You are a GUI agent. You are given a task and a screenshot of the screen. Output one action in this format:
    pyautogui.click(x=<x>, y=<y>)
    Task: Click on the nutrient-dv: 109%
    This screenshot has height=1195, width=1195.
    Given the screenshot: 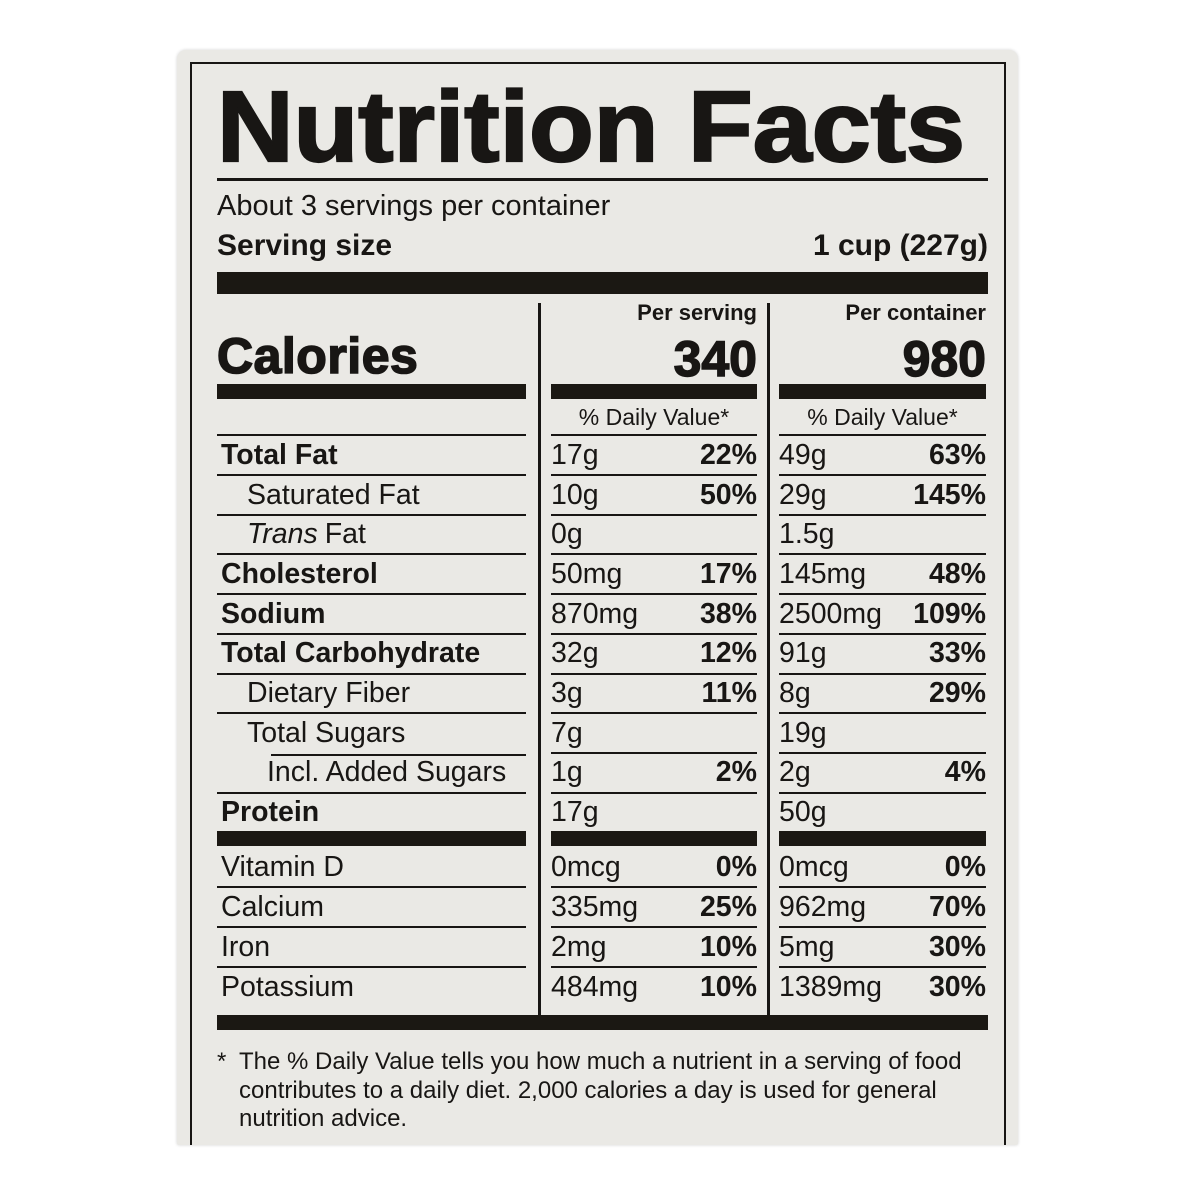 What is the action you would take?
    pyautogui.click(x=949, y=613)
    